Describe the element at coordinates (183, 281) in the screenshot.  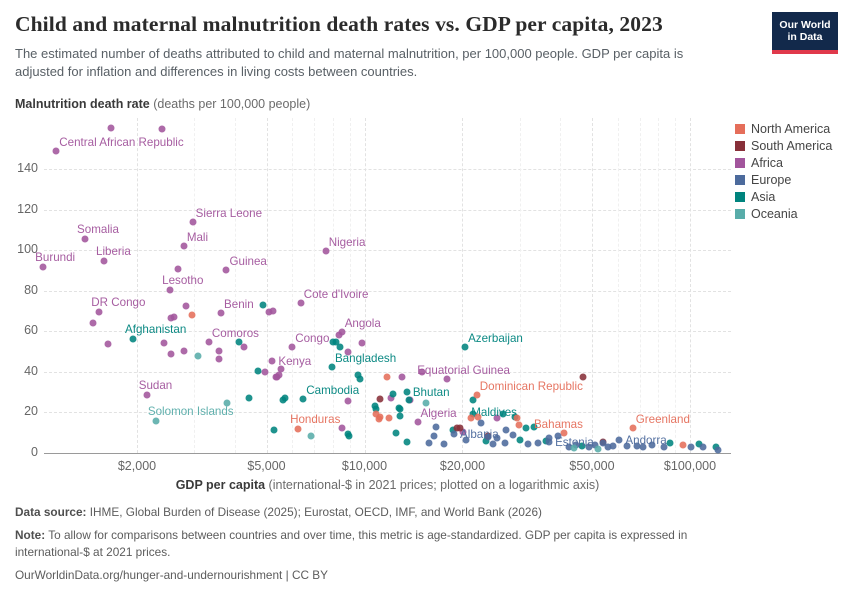
I see `country-label: Lesotho` at that location.